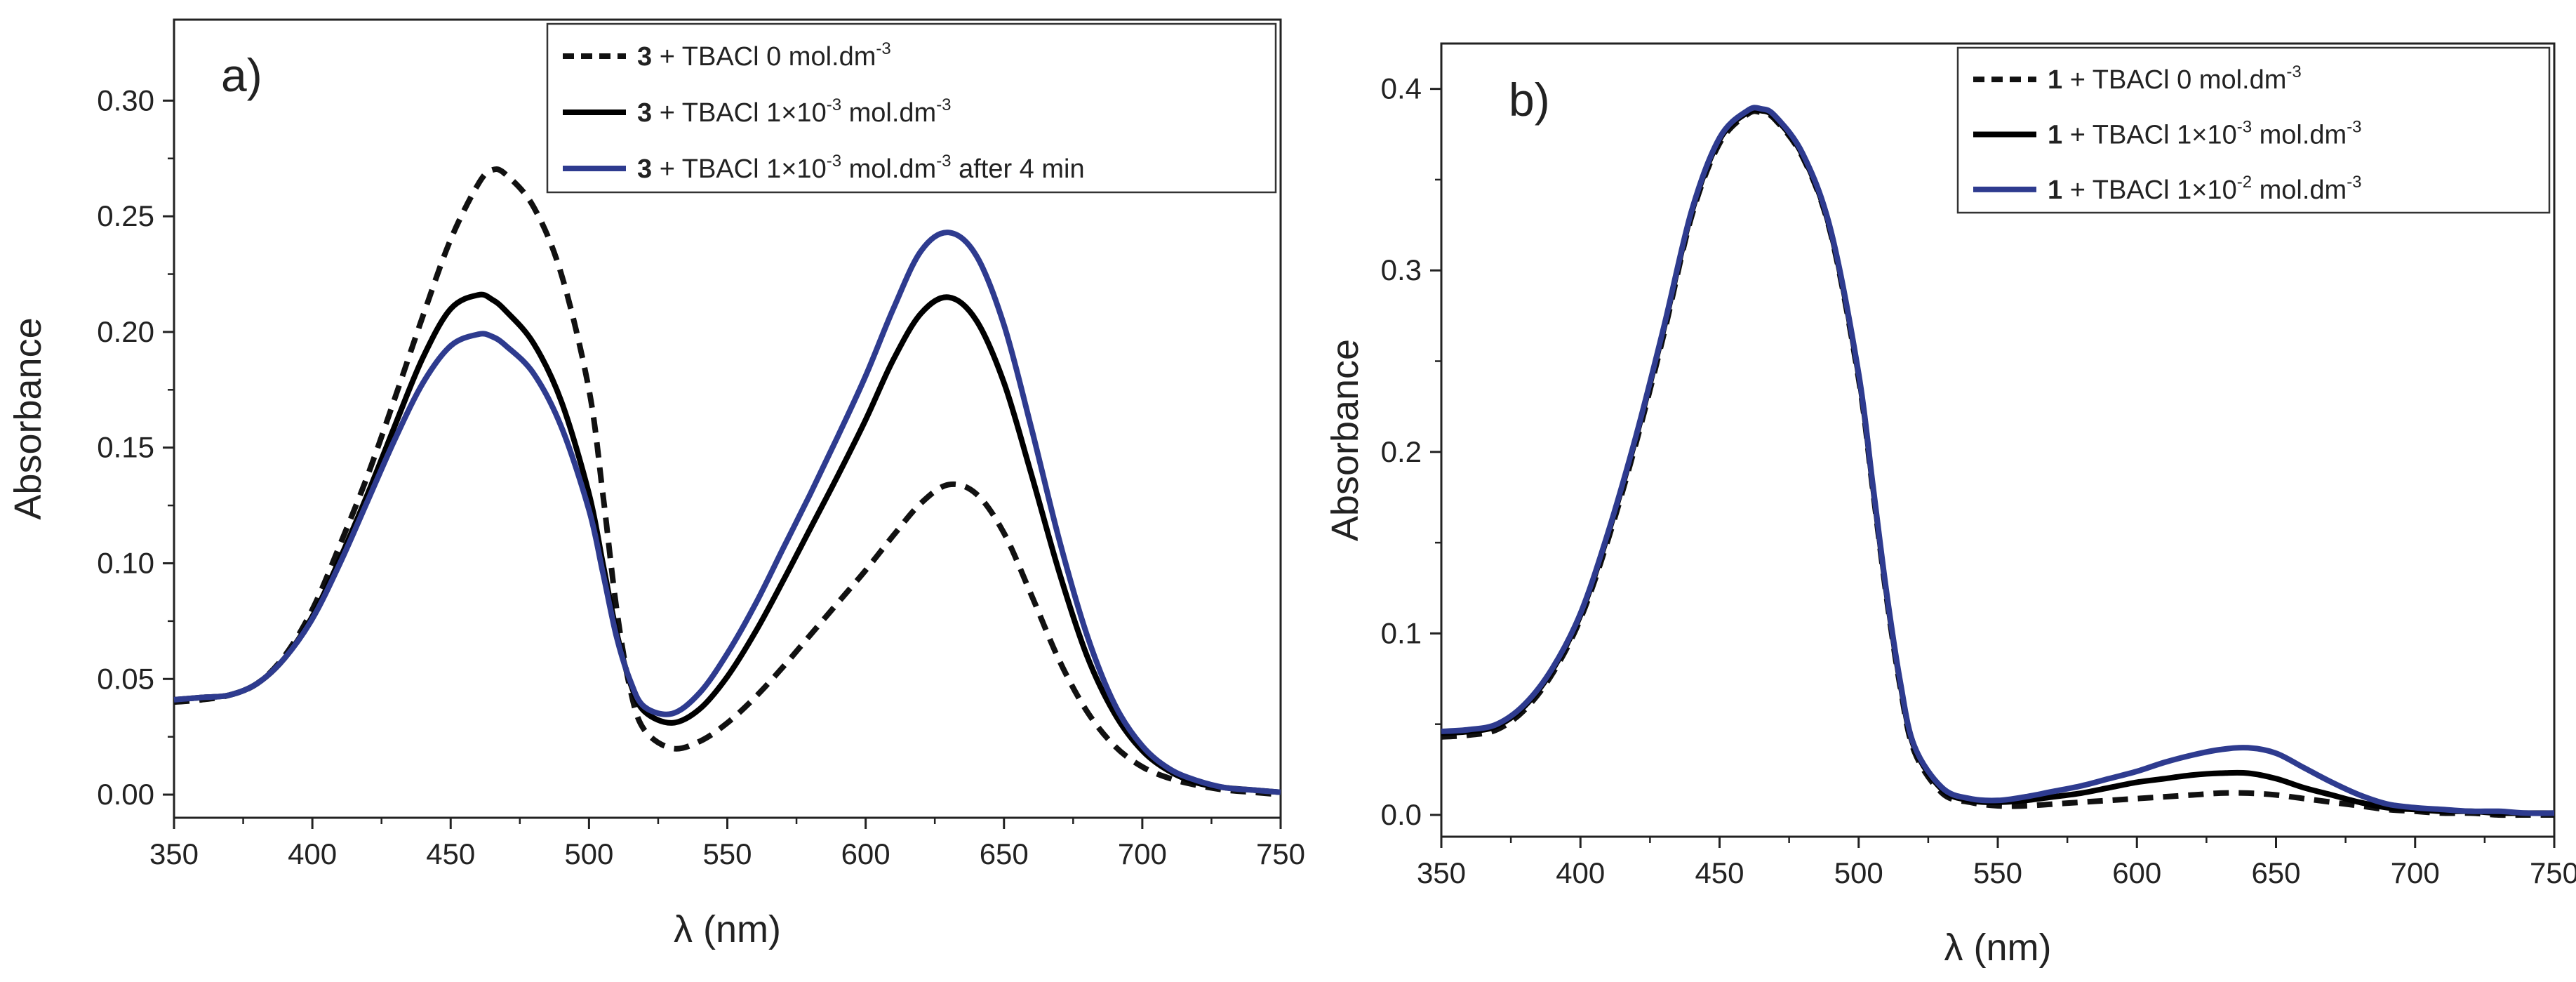 This screenshot has height=982, width=2576. I want to click on y-tick-label: 0.10, so click(125, 562).